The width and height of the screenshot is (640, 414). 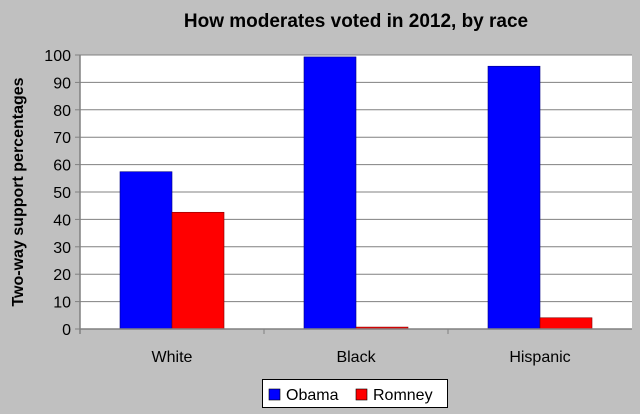 What do you see at coordinates (62, 220) in the screenshot?
I see `y-tick-label: 40` at bounding box center [62, 220].